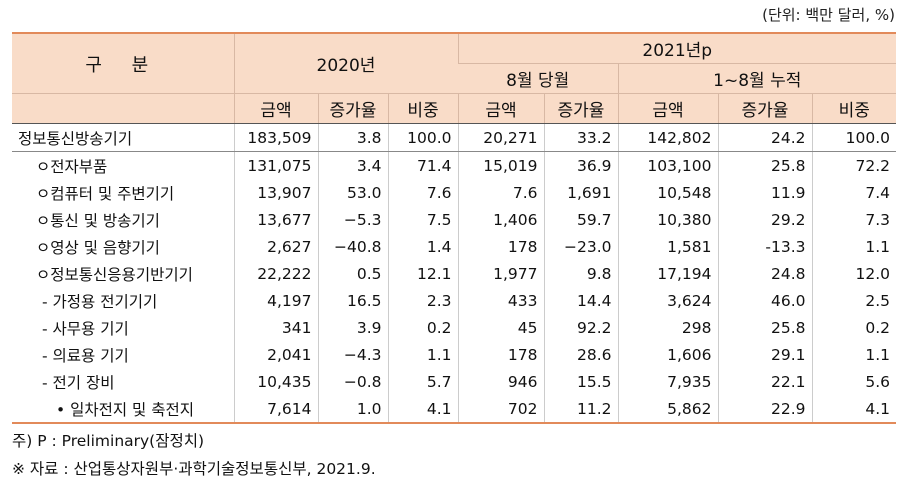 The height and width of the screenshot is (487, 909). I want to click on row-label: 정보통신방송기기, so click(123, 137).